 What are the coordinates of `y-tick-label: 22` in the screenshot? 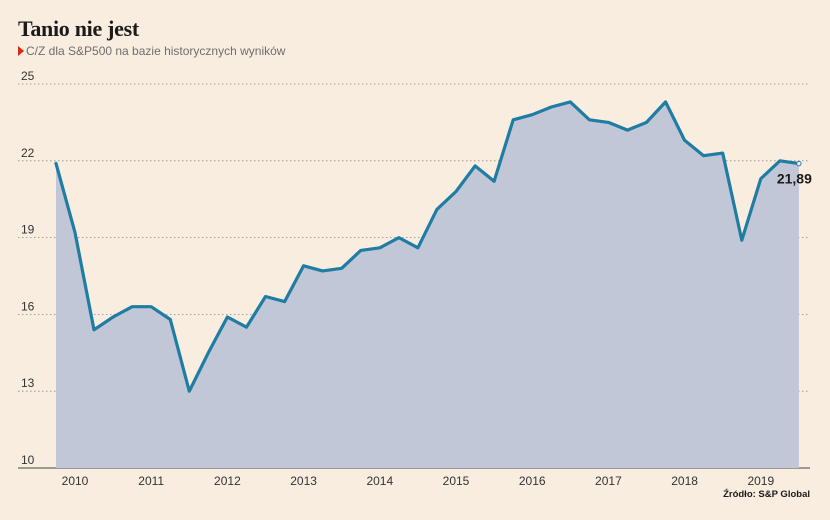 It's located at (28, 153).